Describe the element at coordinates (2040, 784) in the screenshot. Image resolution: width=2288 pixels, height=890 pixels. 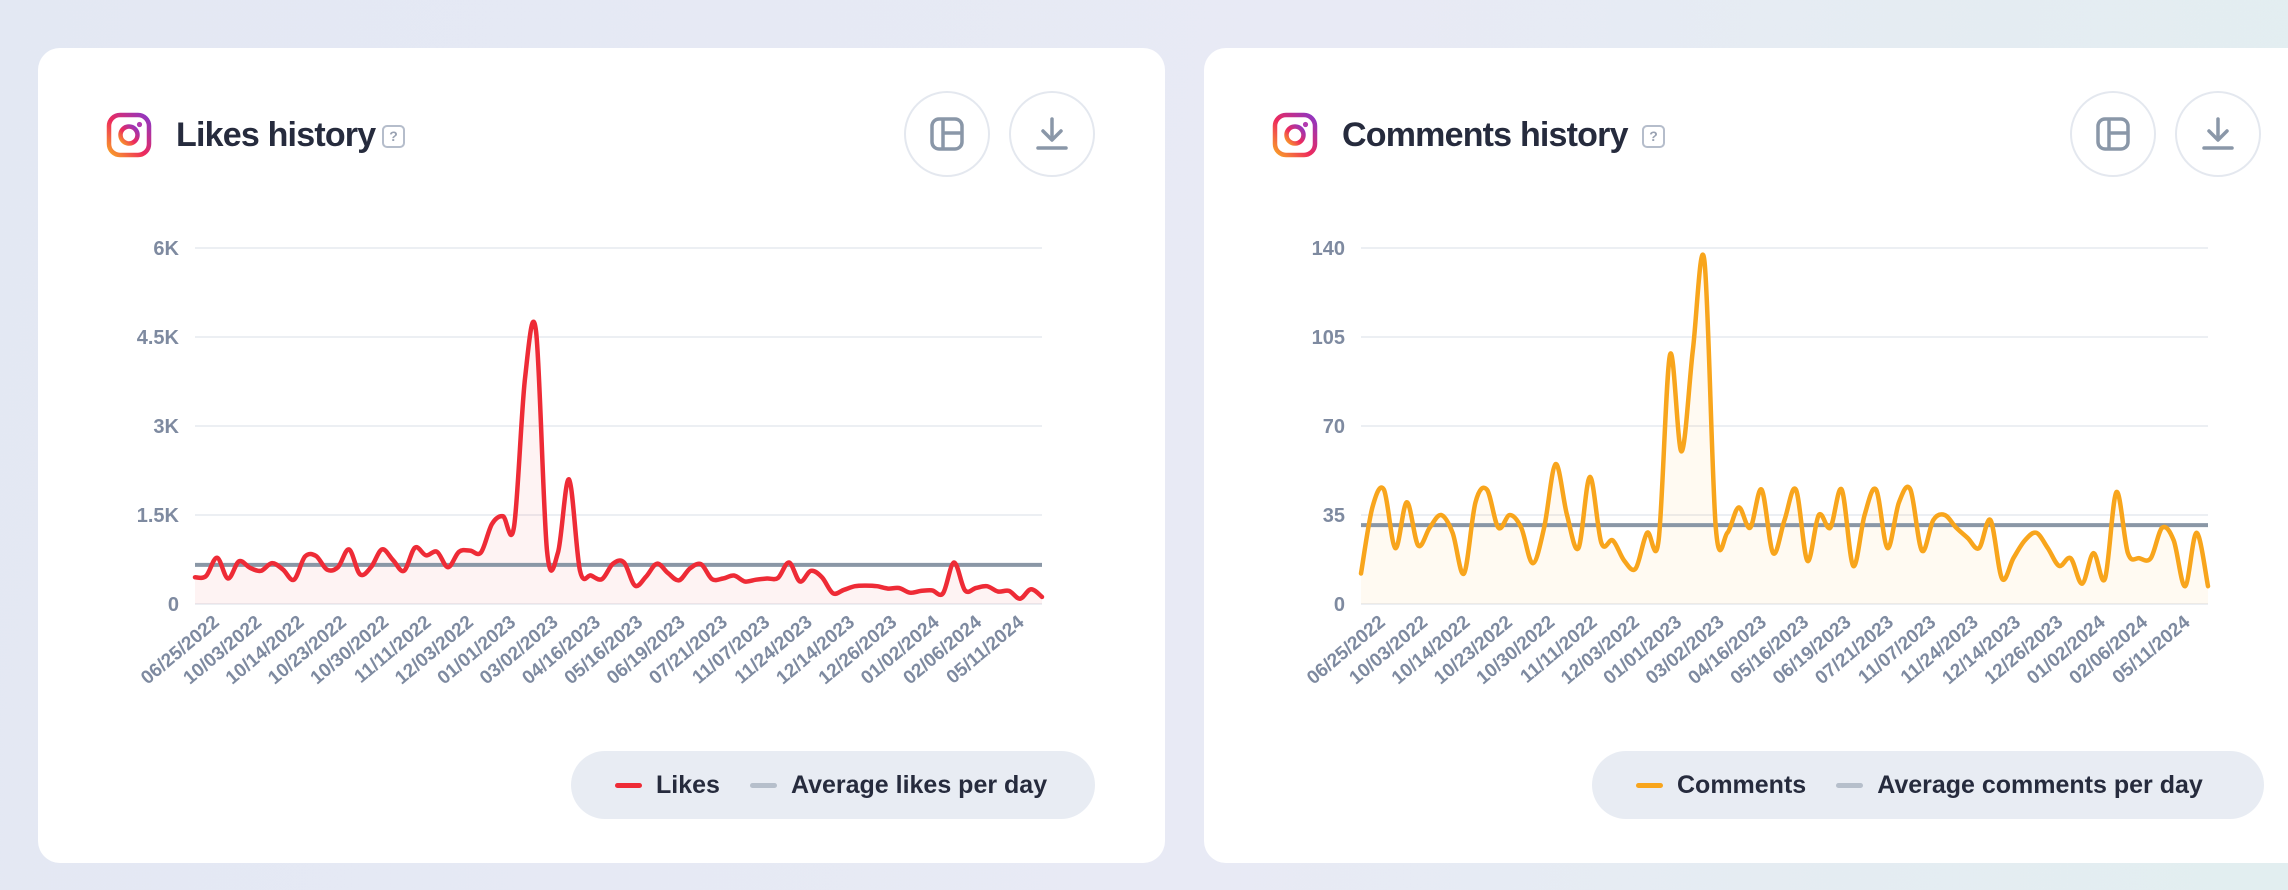
I see `legend-label: Average comments per day` at that location.